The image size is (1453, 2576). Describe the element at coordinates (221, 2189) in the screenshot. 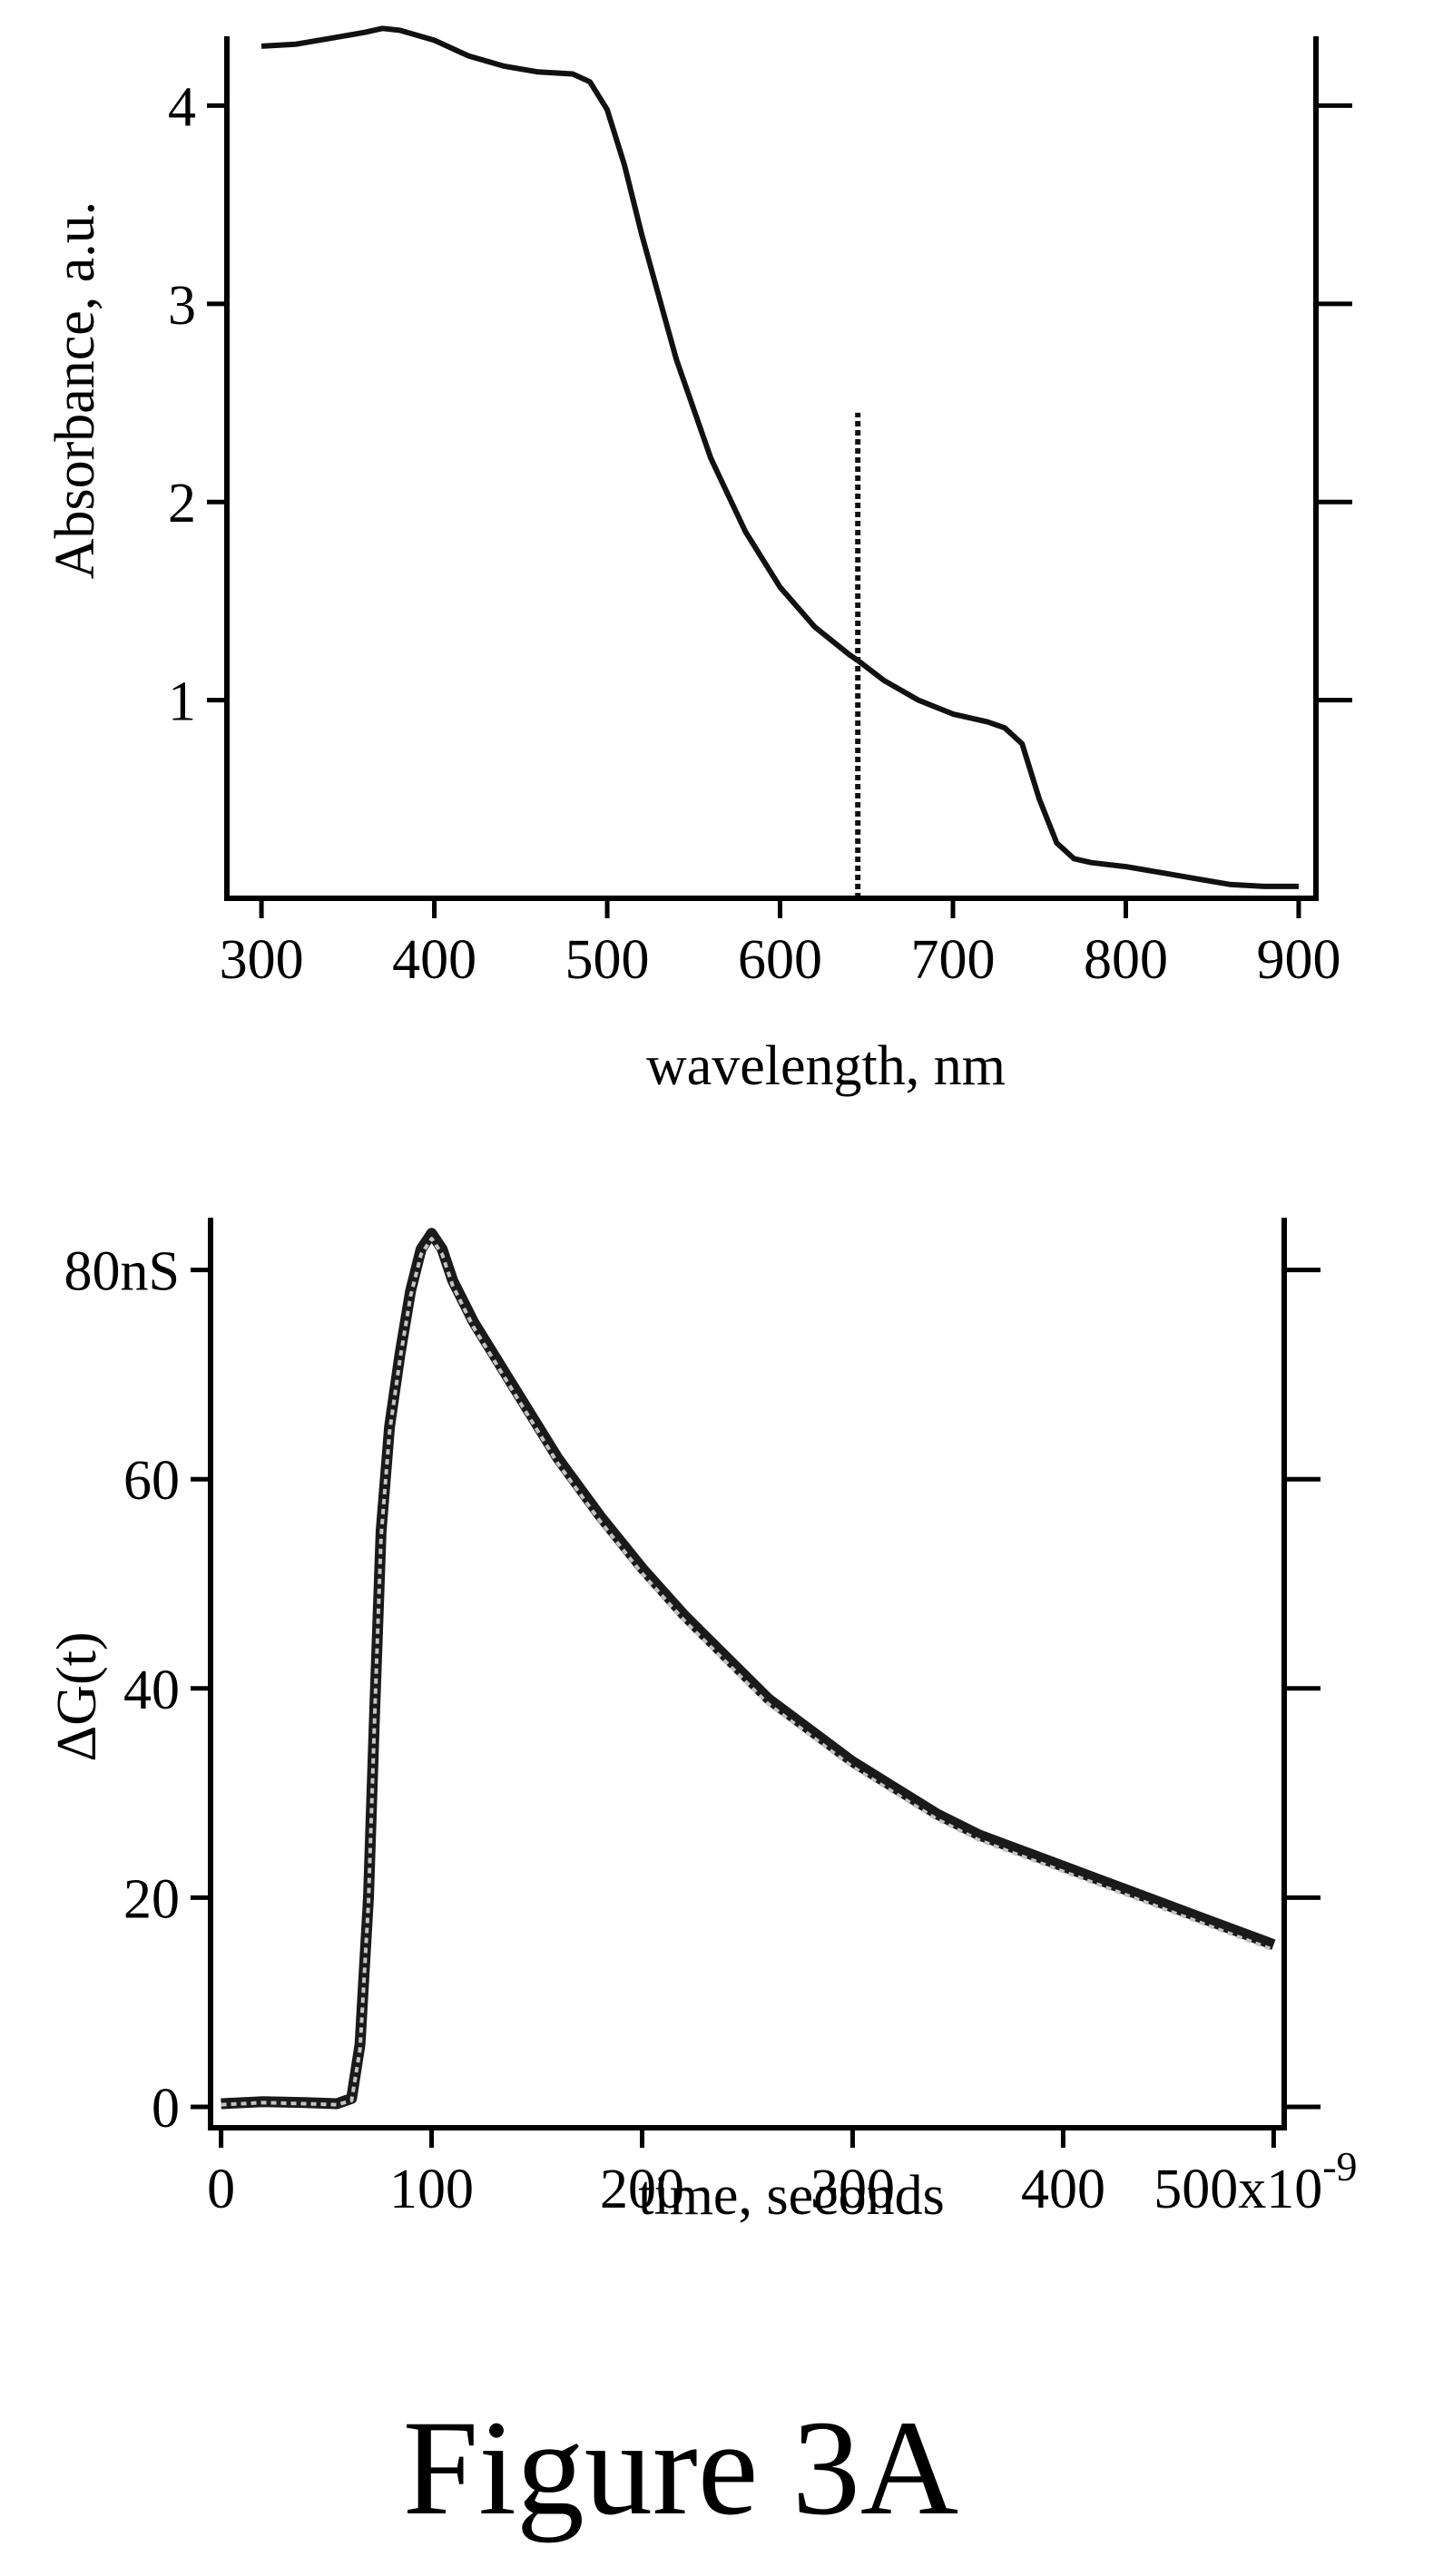

I see `conductance-x-tick-label: 0` at that location.